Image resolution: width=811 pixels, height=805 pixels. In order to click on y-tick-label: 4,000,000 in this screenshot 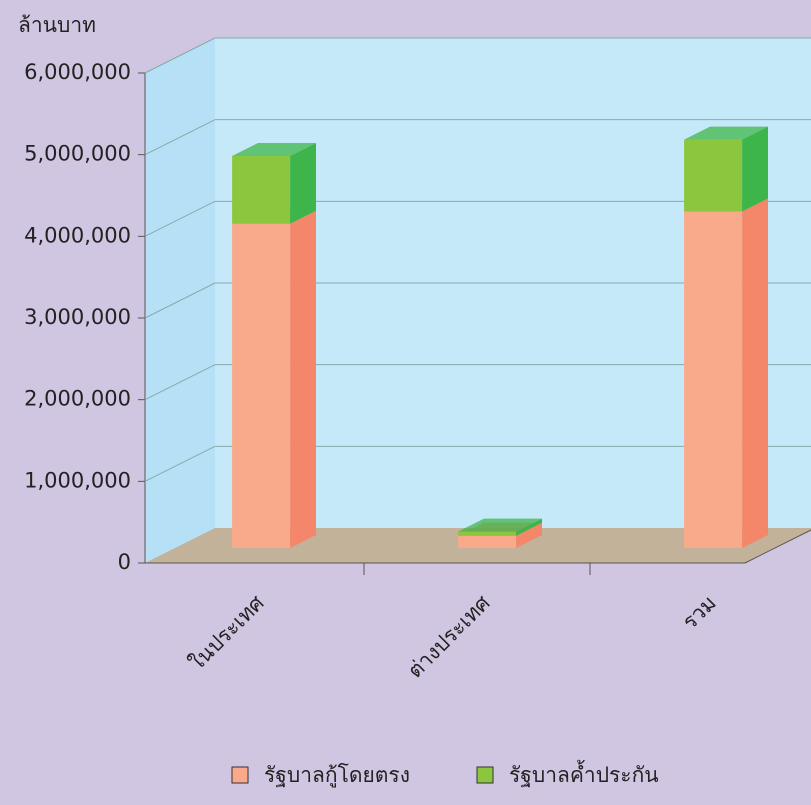, I will do `click(77, 235)`.